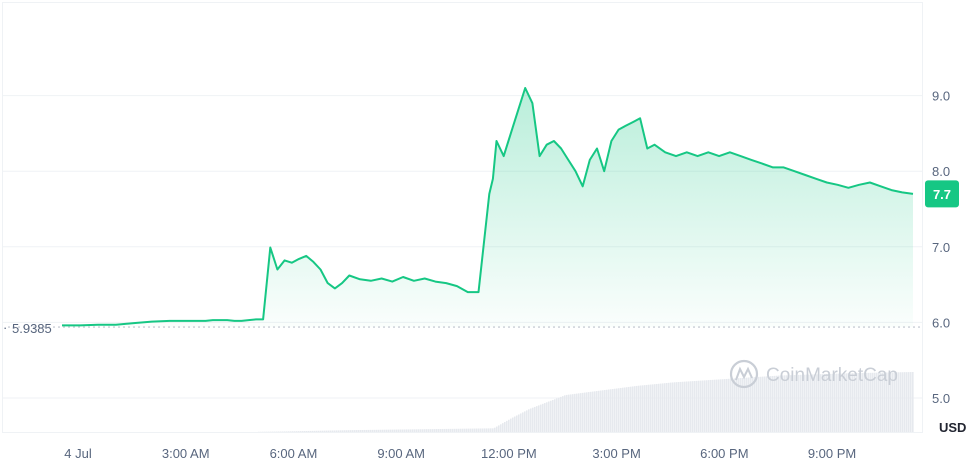 The height and width of the screenshot is (466, 975). Describe the element at coordinates (744, 374) in the screenshot. I see `coinmarketcap-logo-icon` at that location.